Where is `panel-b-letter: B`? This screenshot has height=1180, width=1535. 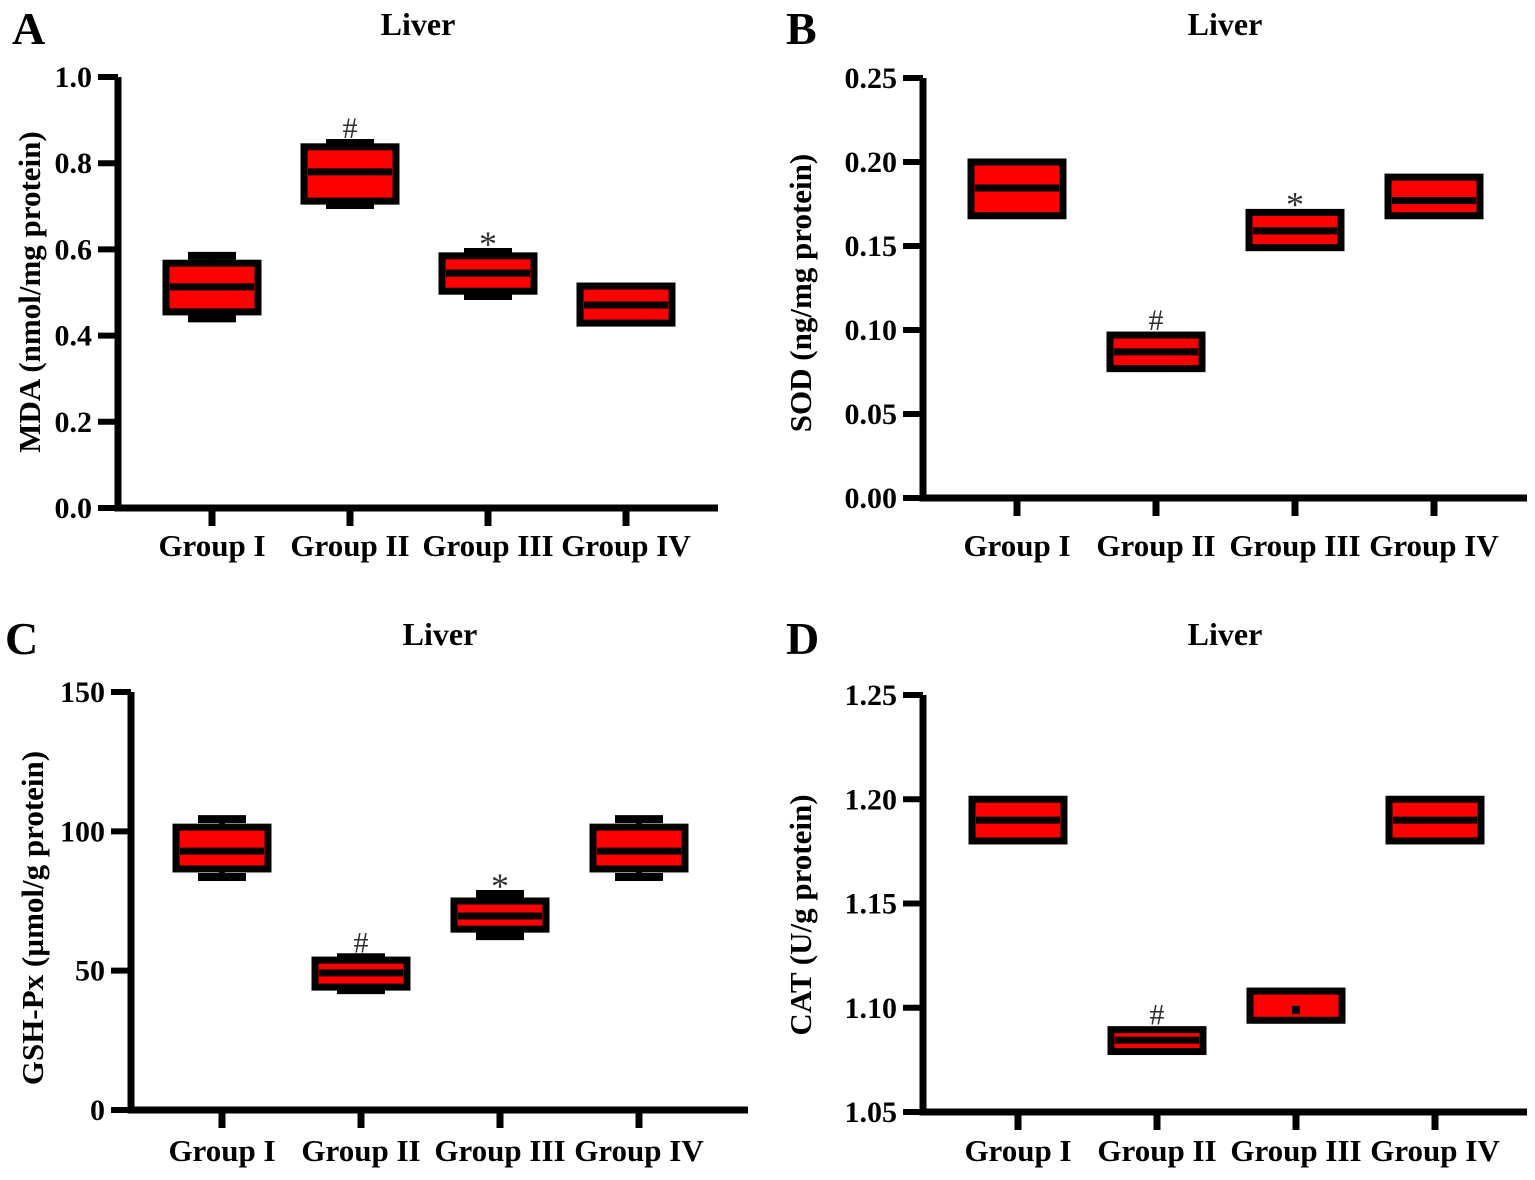 panel-b-letter: B is located at coordinates (801, 28).